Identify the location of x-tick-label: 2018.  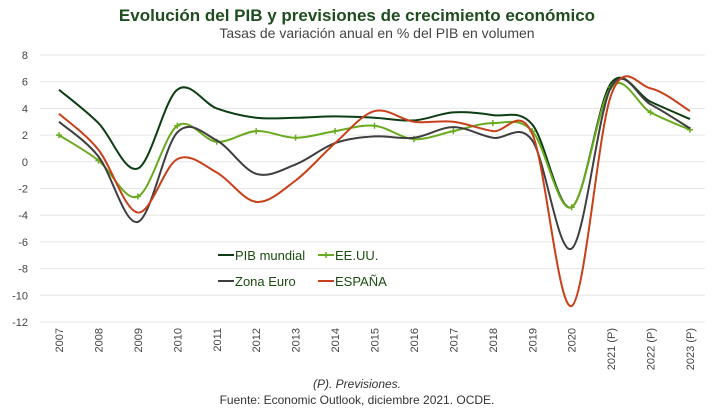
(494, 340).